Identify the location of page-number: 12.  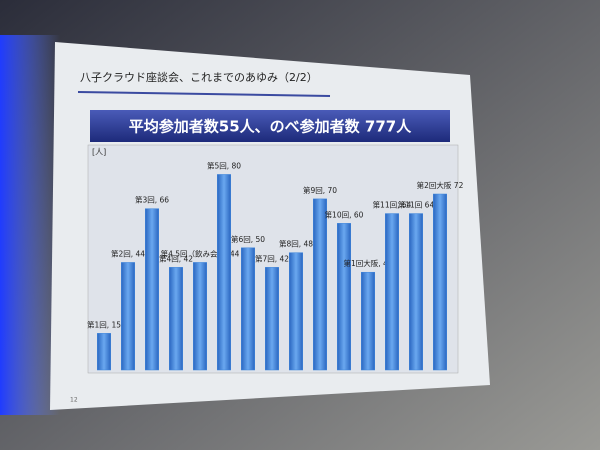
(74, 400).